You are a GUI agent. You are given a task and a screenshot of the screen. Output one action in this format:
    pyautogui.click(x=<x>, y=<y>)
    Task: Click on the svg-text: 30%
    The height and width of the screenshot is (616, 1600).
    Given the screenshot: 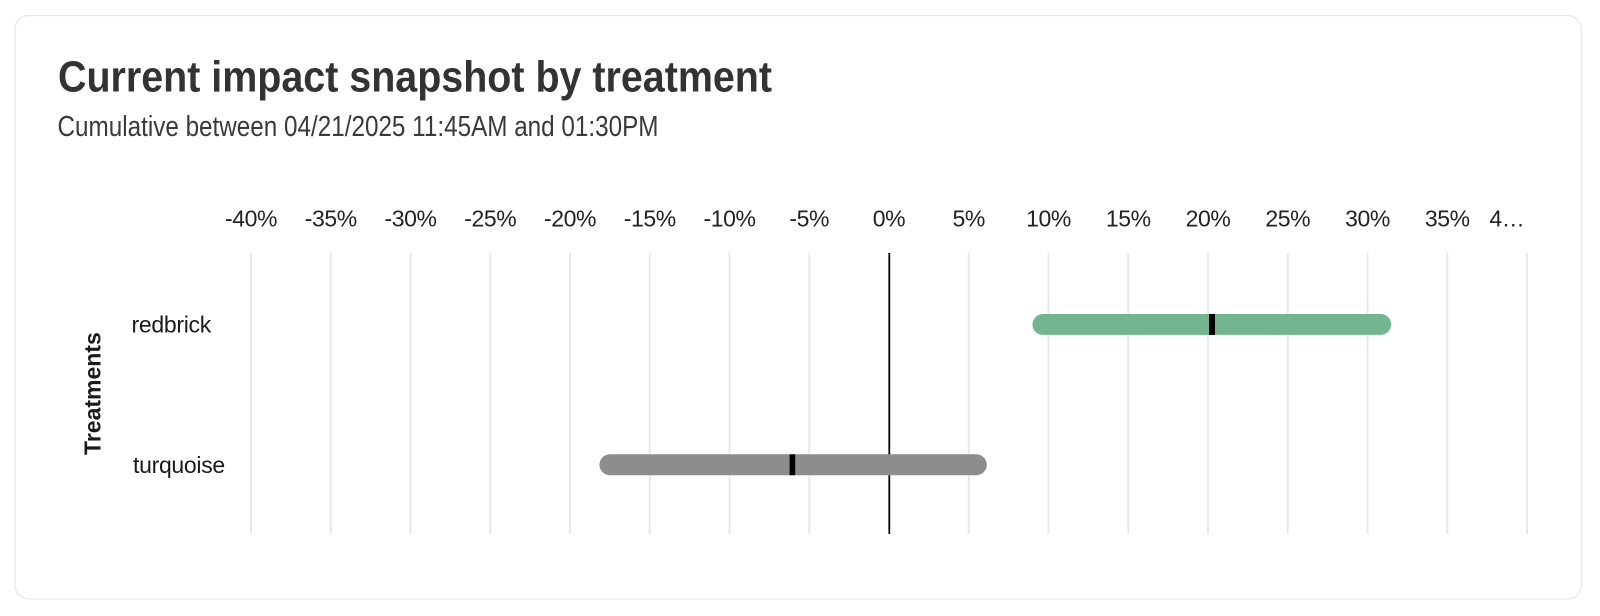 What is the action you would take?
    pyautogui.click(x=1367, y=219)
    